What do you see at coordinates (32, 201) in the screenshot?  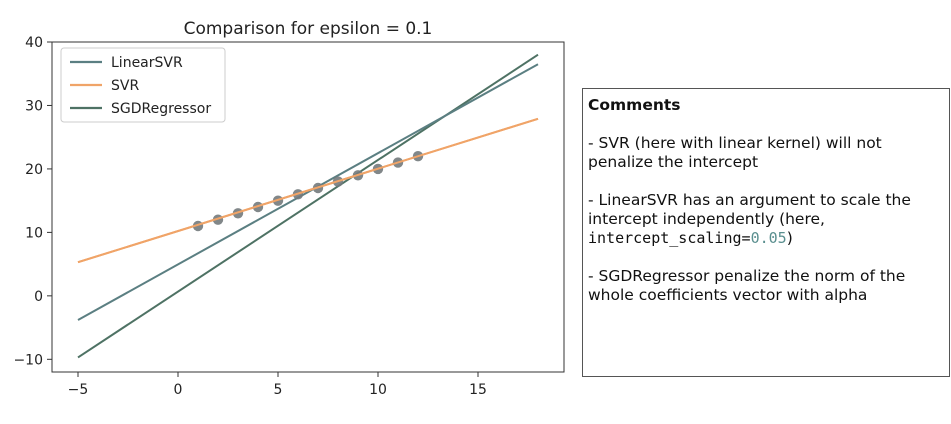 I see `y-axis: −10 0 10 20 30 40` at bounding box center [32, 201].